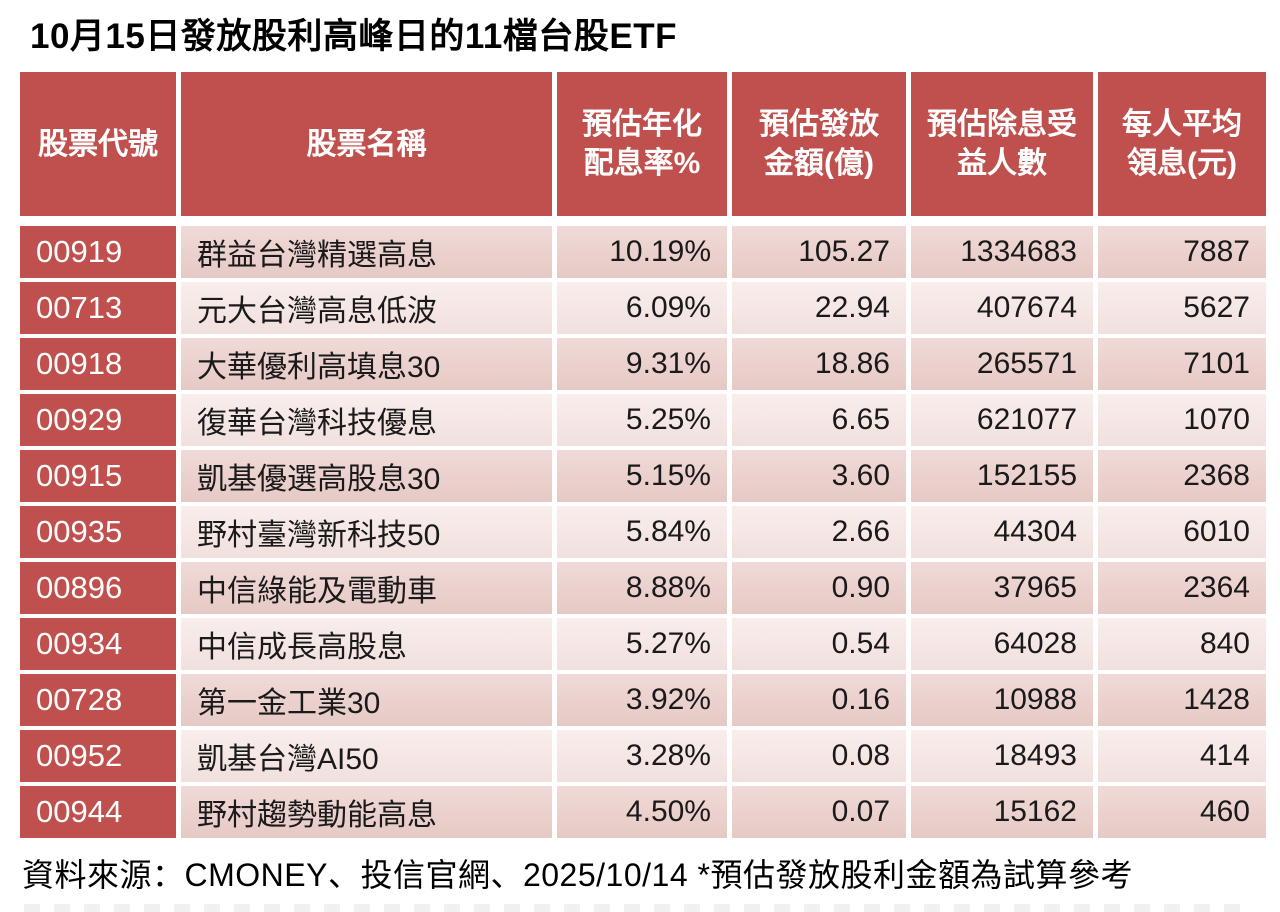 The height and width of the screenshot is (912, 1280). Describe the element at coordinates (98, 252) in the screenshot. I see `cell-stock-code: 00919` at that location.